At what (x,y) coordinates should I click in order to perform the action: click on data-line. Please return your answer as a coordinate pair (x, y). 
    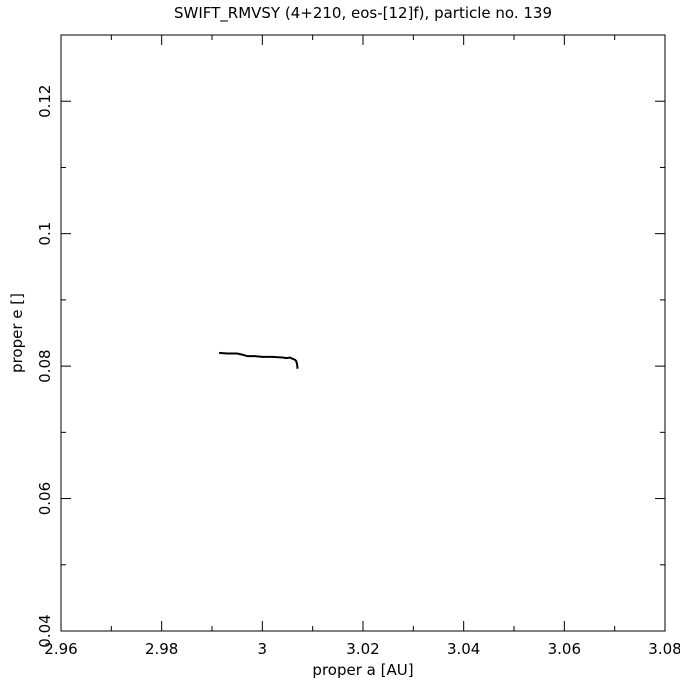
    Looking at the image, I should click on (258, 360).